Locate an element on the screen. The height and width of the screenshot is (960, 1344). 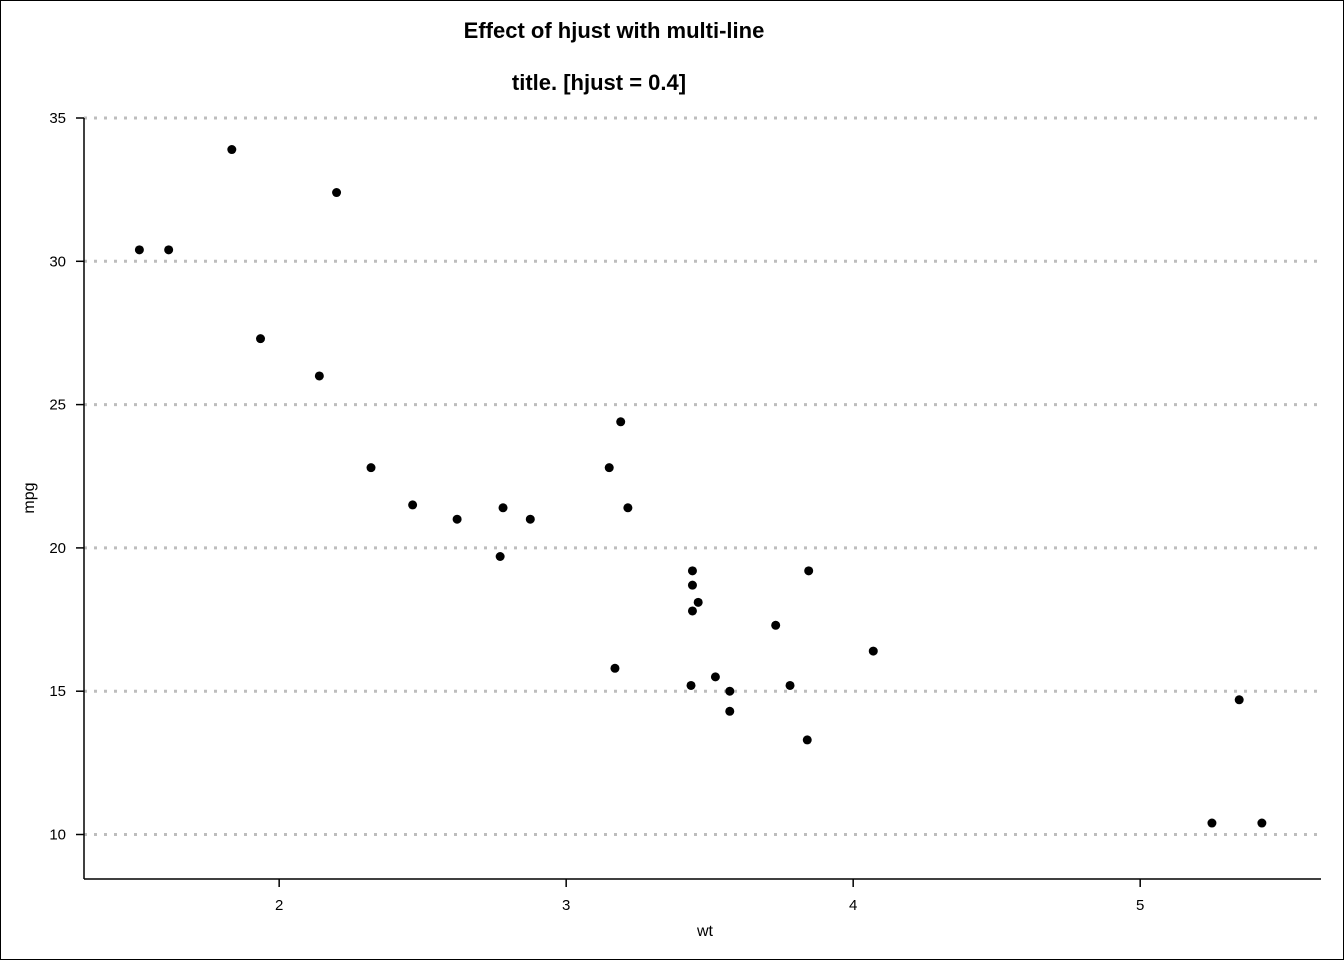
y-tick-label: 35 is located at coordinates (57, 118).